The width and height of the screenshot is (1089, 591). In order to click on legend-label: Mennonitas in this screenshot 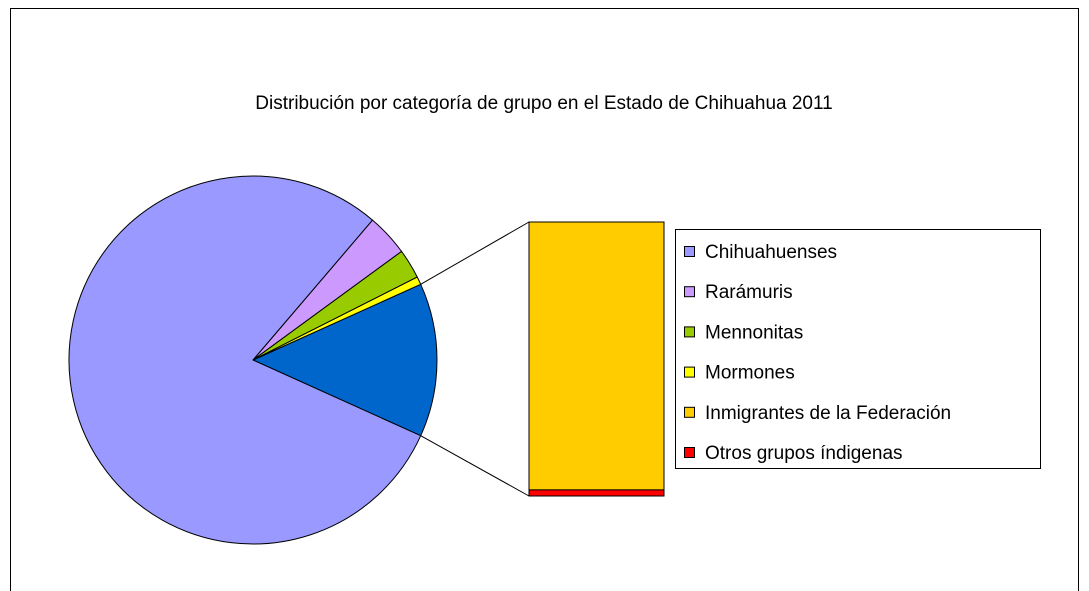, I will do `click(754, 332)`.